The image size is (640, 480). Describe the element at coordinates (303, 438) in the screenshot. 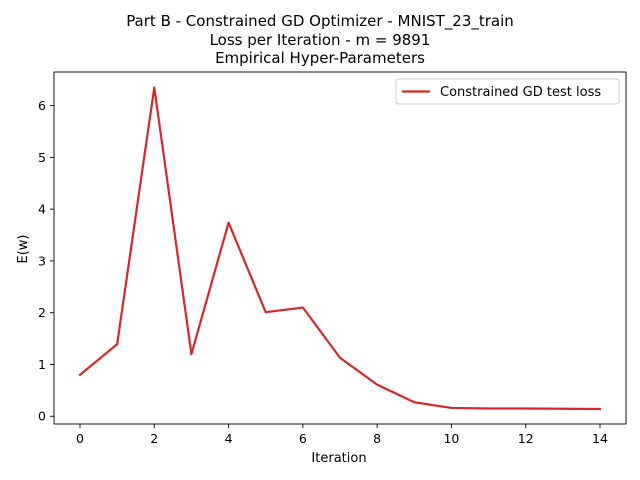

I see `x-tick-label: 6` at that location.